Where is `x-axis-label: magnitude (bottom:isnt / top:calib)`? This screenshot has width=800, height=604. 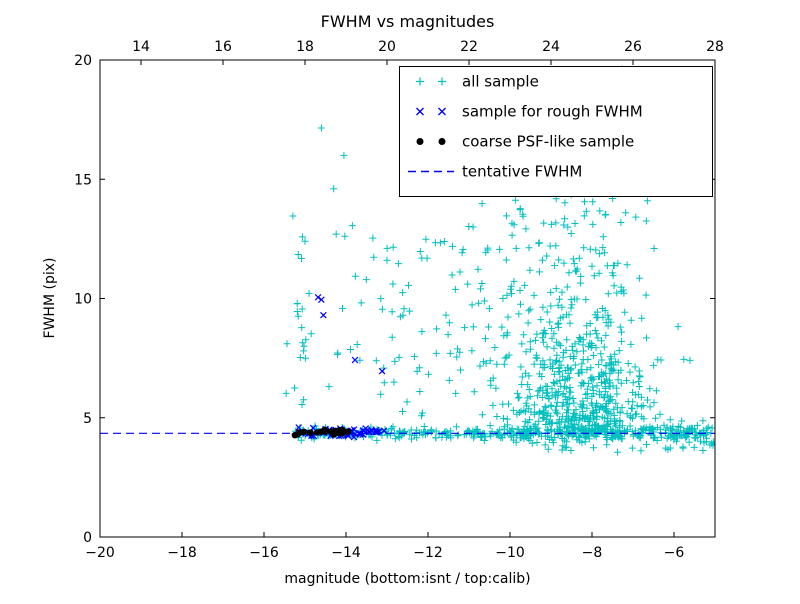
x-axis-label: magnitude (bottom:isnt / top:calib) is located at coordinates (407, 579).